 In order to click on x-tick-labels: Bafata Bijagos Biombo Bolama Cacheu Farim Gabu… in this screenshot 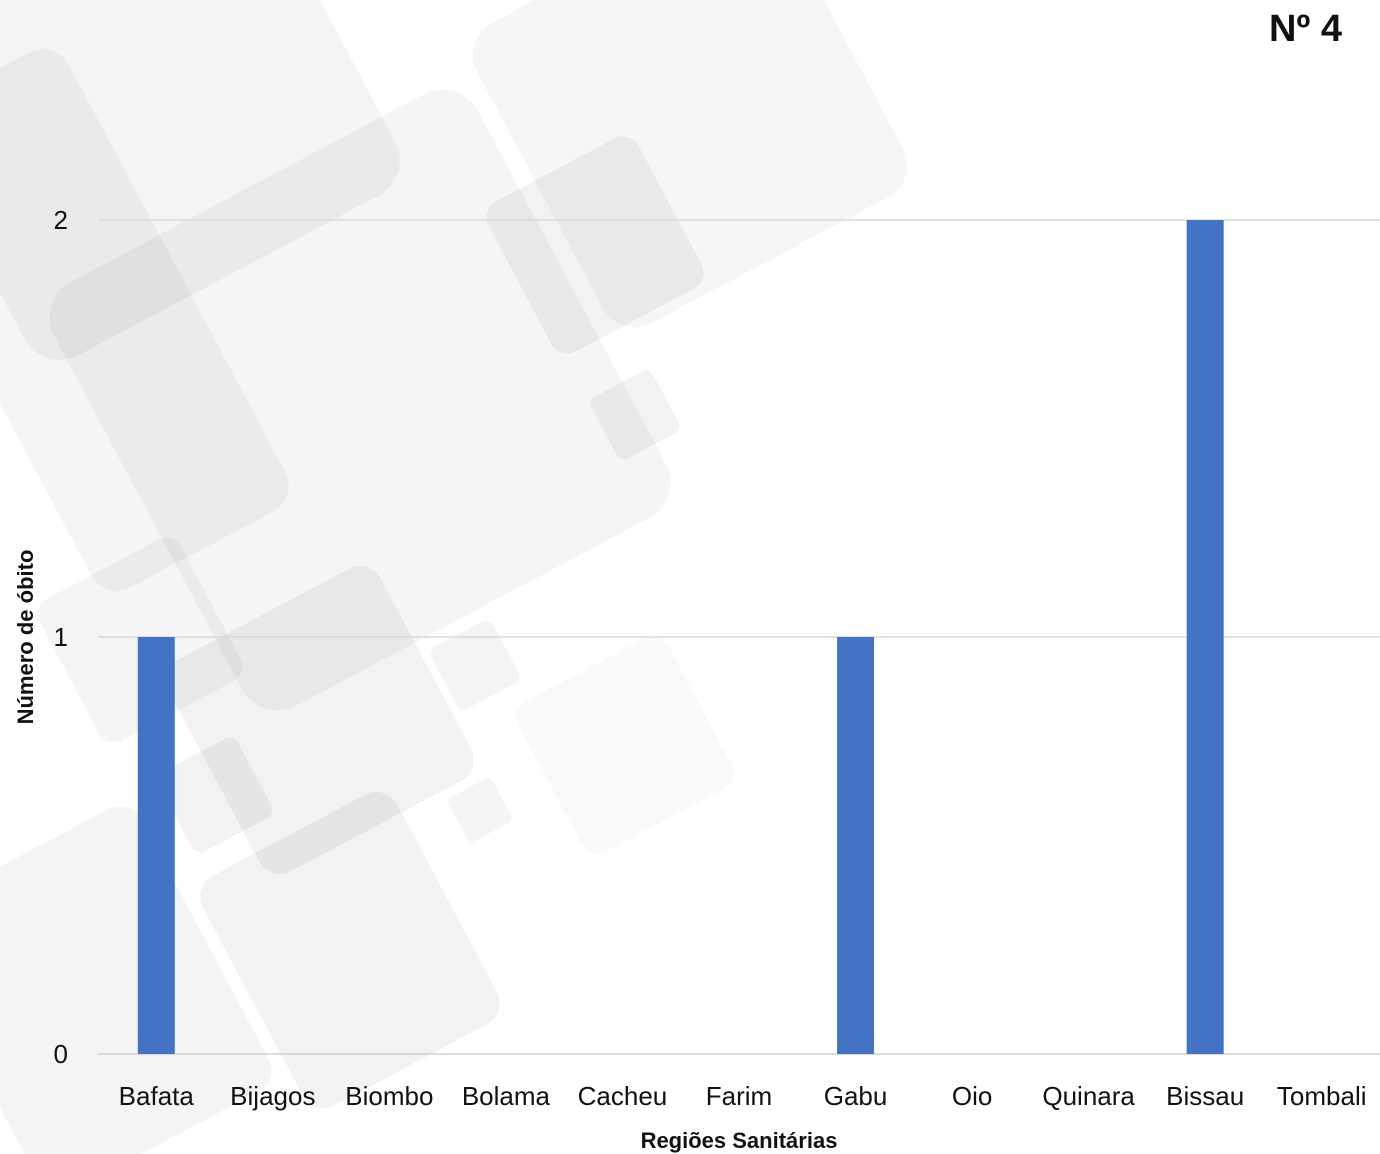, I will do `click(743, 1096)`.